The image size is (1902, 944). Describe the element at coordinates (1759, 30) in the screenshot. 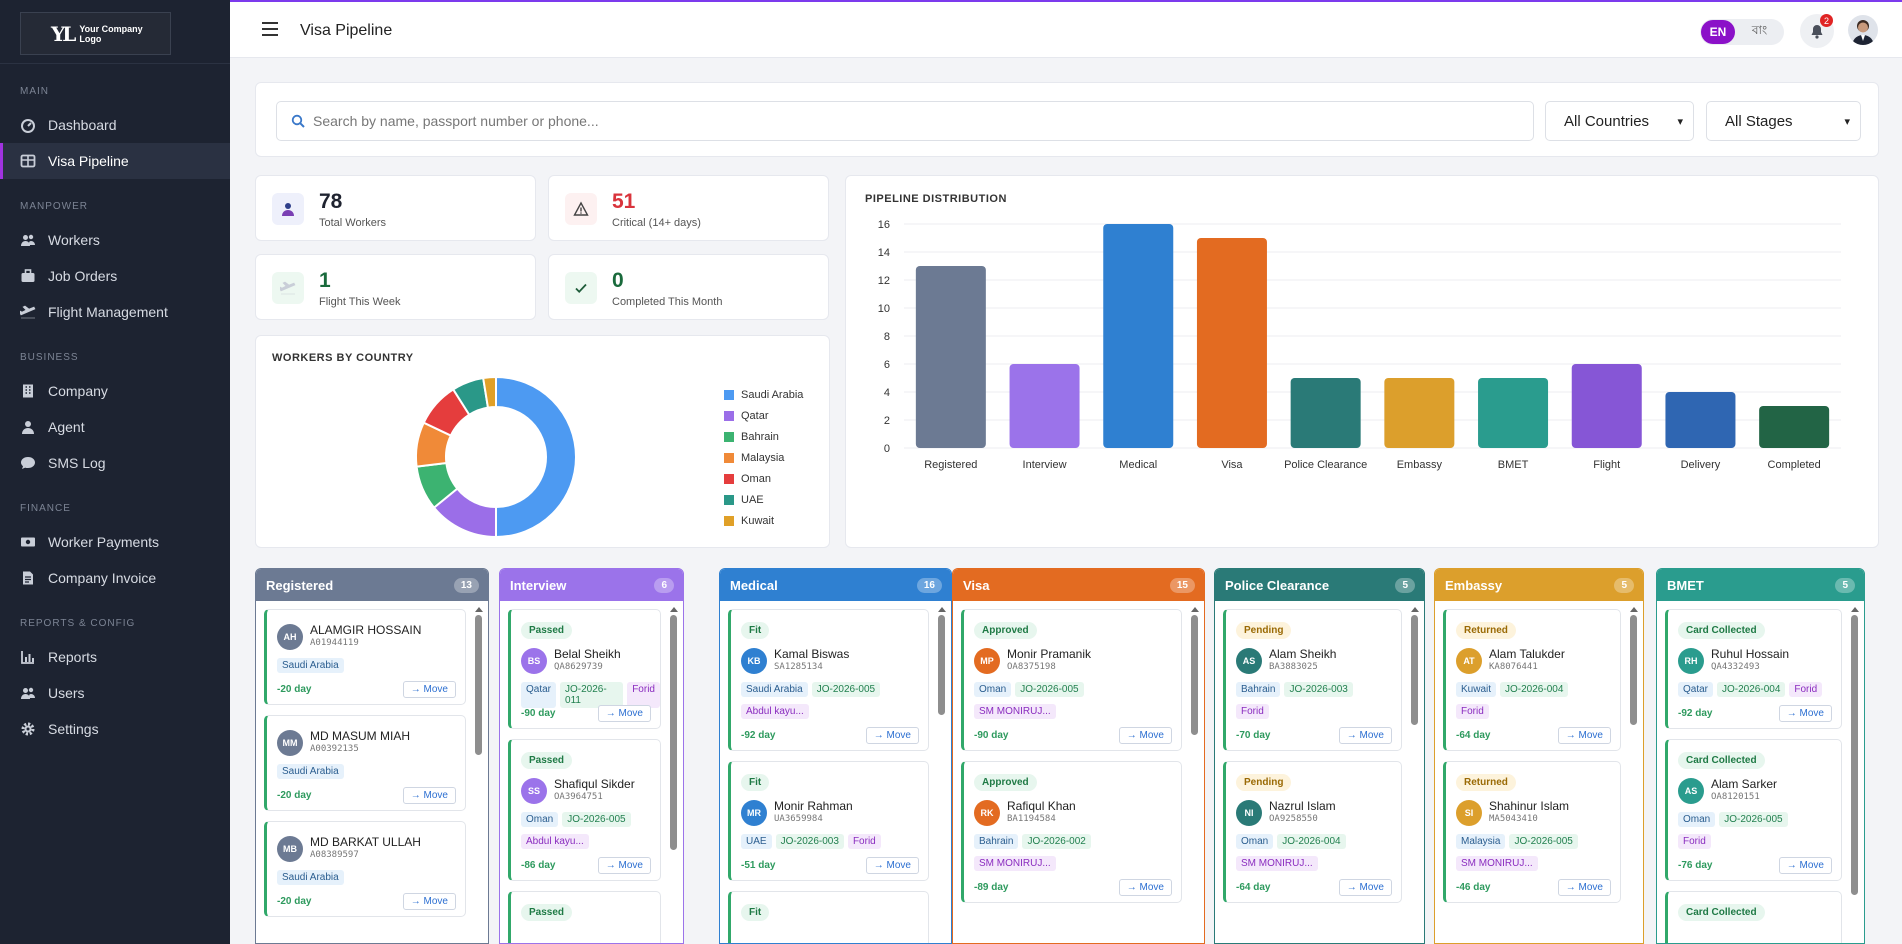

I see `lang-bn-button: বাং` at that location.